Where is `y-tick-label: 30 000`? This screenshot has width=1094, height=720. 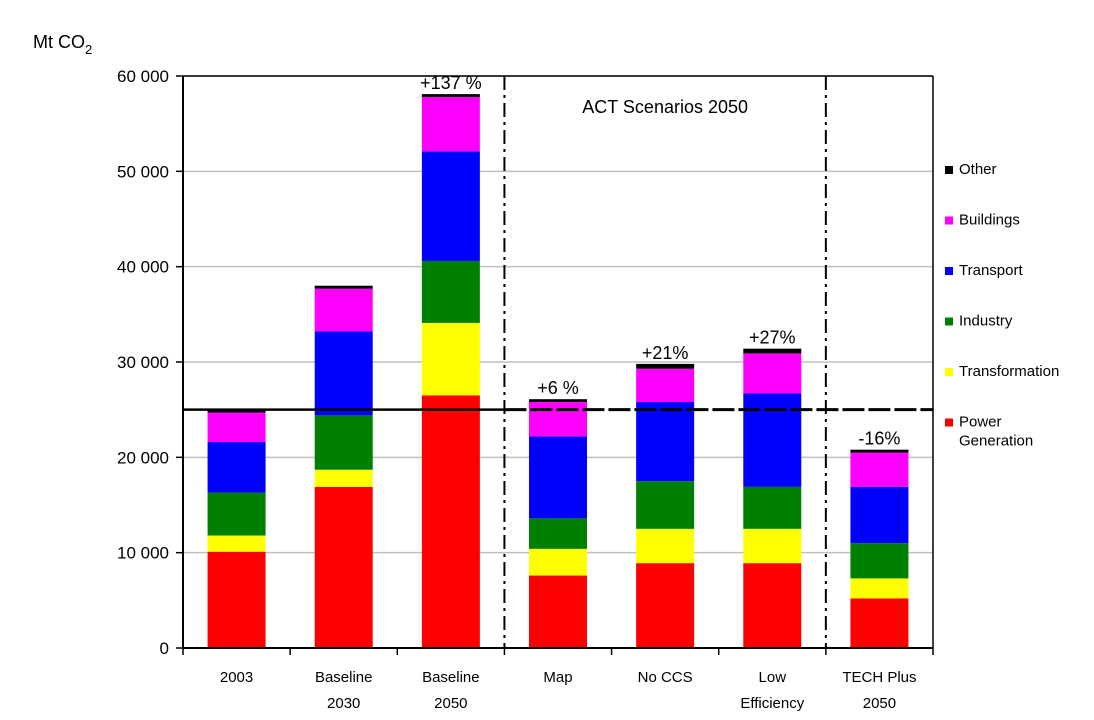 y-tick-label: 30 000 is located at coordinates (143, 362).